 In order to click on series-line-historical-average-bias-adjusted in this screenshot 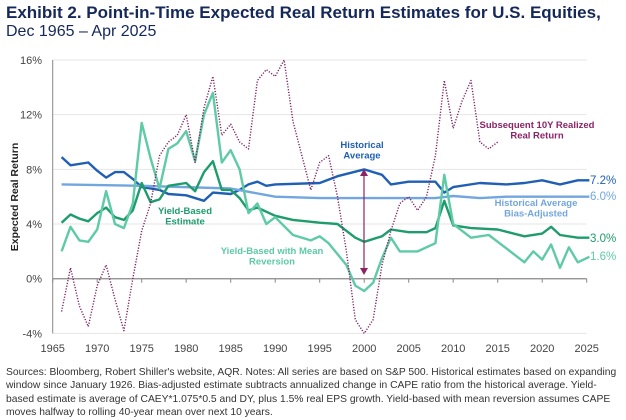, I will do `click(325, 191)`.